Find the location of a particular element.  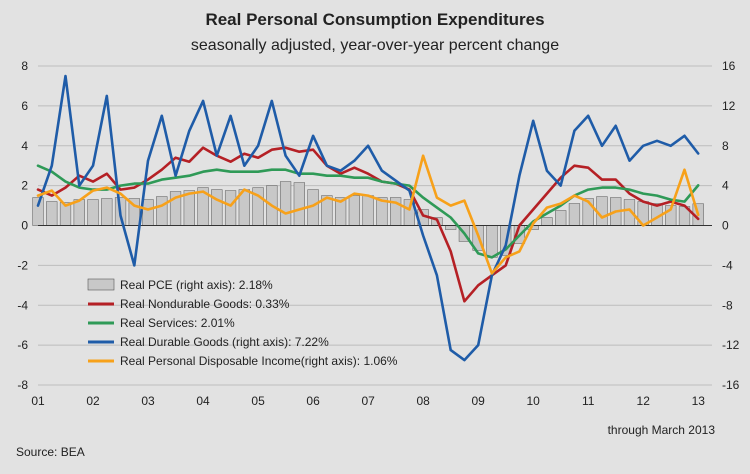

legend-label: Real Durable Goods (right axis): 7.22% is located at coordinates (224, 342).